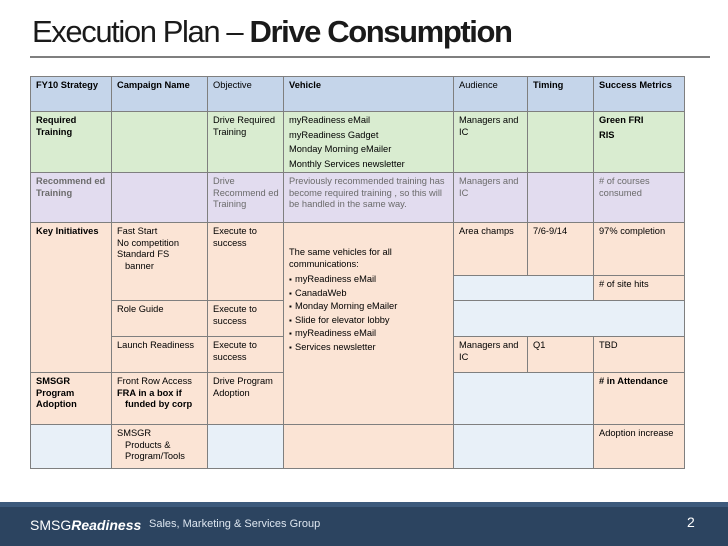  What do you see at coordinates (560, 354) in the screenshot?
I see `timing-cell: Q1` at bounding box center [560, 354].